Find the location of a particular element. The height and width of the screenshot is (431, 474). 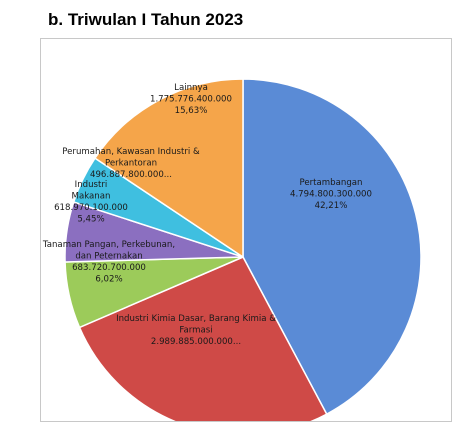

slice-percent-text: 6,02% is located at coordinates (108, 280).